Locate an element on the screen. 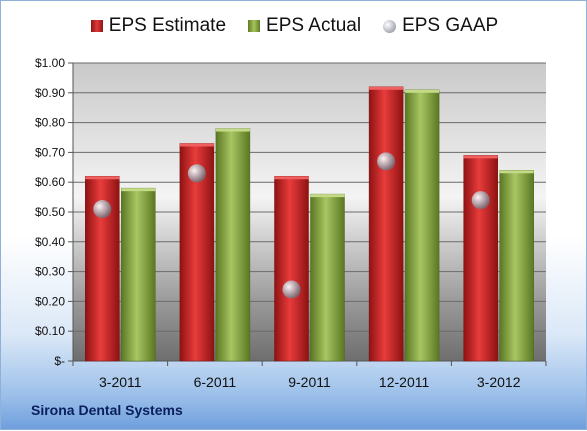 The image size is (587, 431). legend-item-estimate: EPS Estimate is located at coordinates (158, 26).